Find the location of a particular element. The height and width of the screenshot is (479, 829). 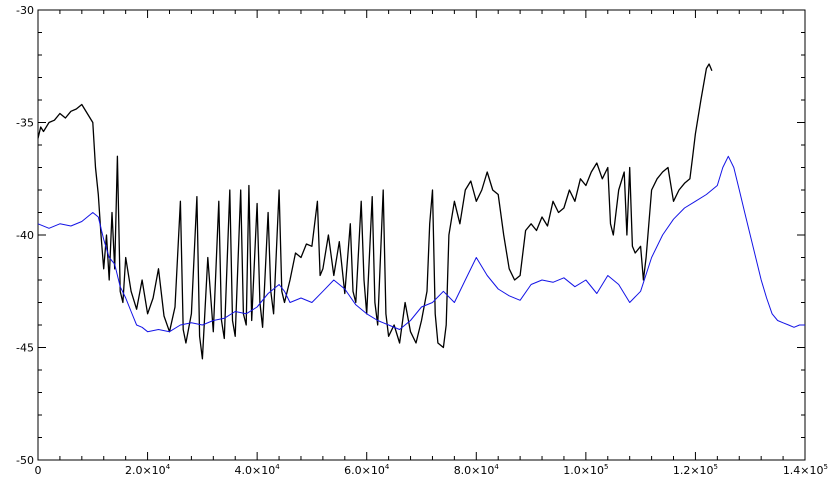

y-tick-label: -40 is located at coordinates (25, 235).